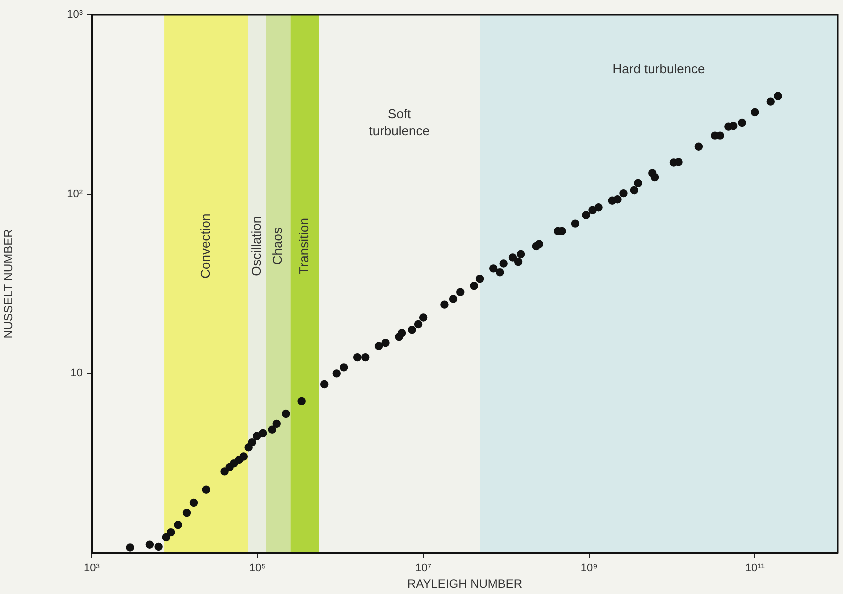 The width and height of the screenshot is (843, 594). What do you see at coordinates (76, 374) in the screenshot?
I see `y-tick-label: 10` at bounding box center [76, 374].